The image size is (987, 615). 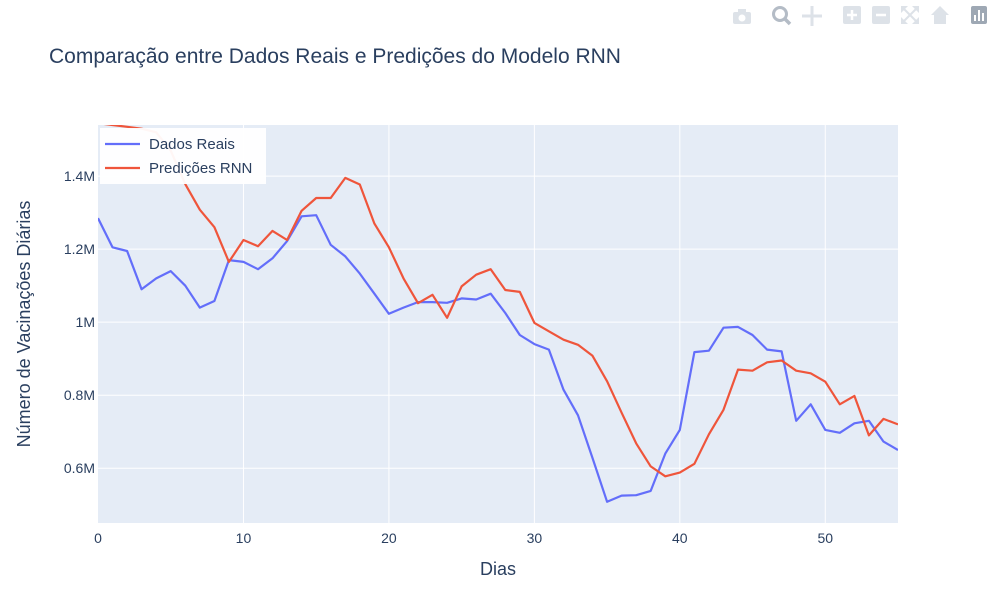 I want to click on legend-item: Dados Reais, so click(x=170, y=144).